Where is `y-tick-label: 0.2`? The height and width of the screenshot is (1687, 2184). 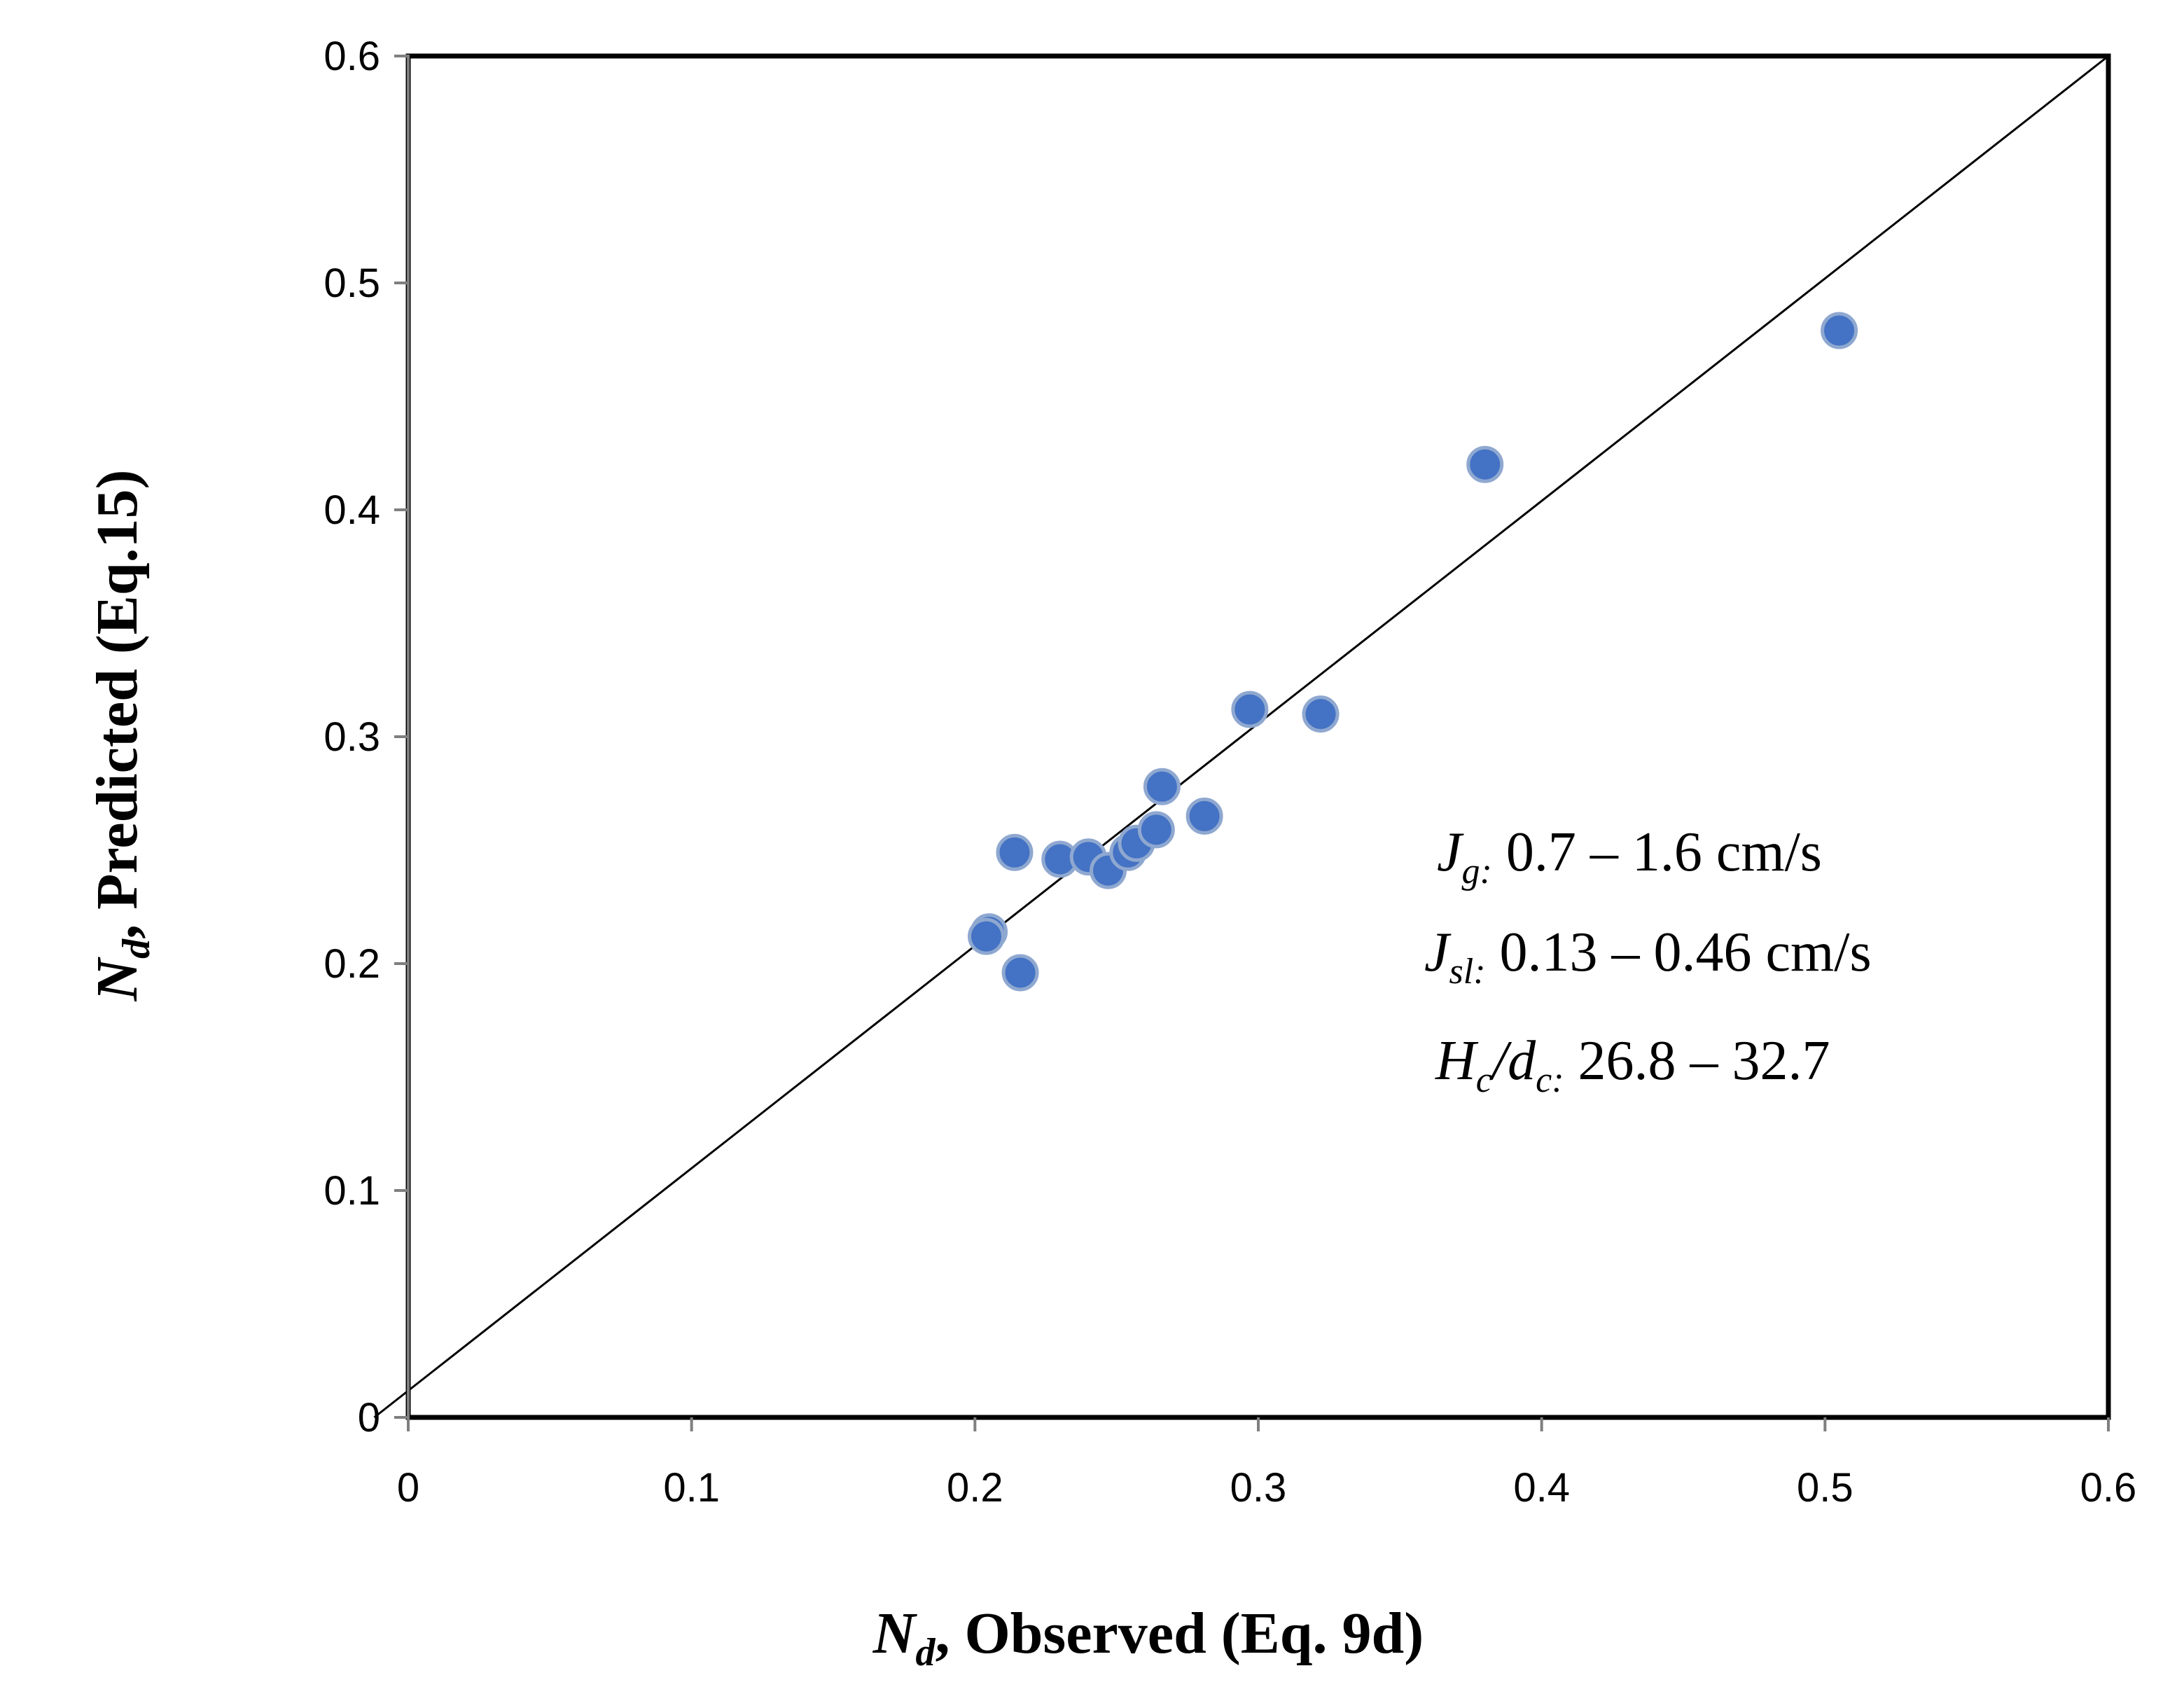 y-tick-label: 0.2 is located at coordinates (352, 964).